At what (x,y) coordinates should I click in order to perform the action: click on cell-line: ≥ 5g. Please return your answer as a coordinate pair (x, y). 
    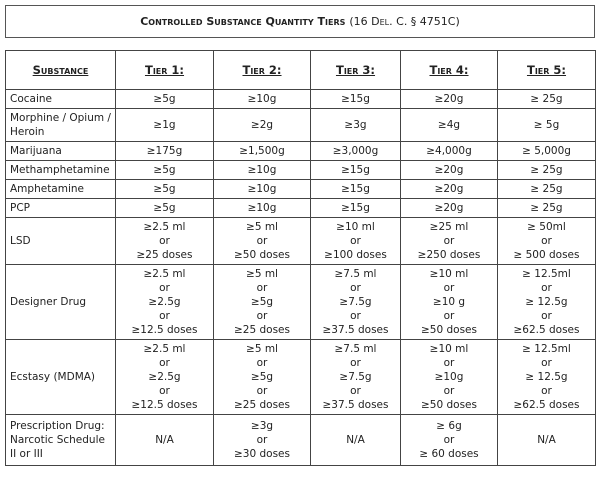
    Looking at the image, I should click on (546, 125).